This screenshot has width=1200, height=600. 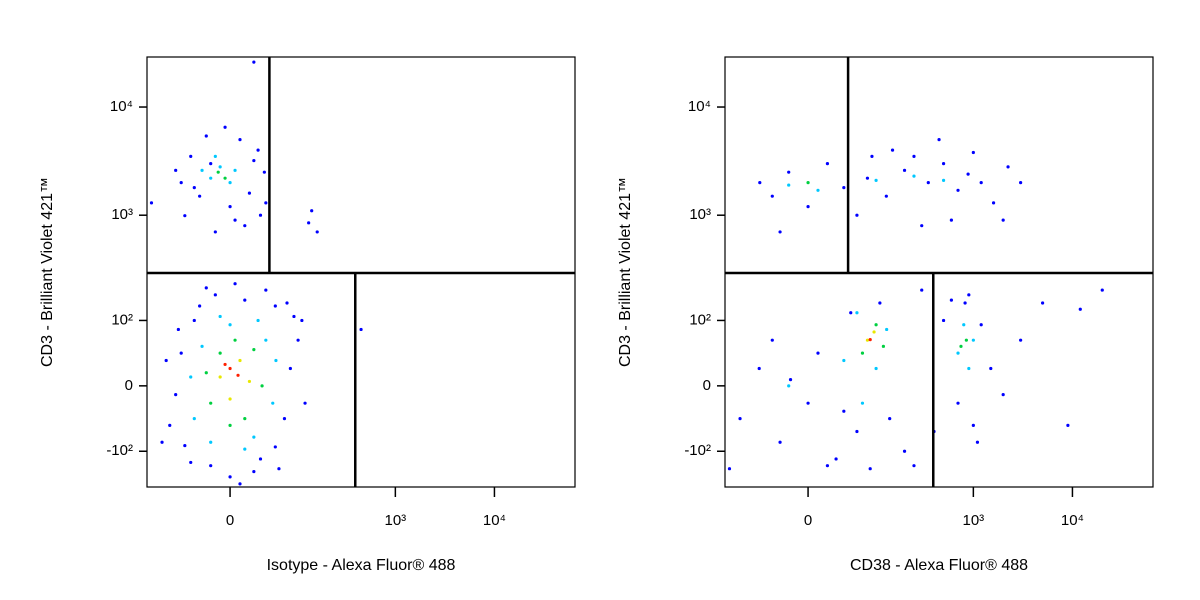 I want to click on y-tick-label: 10⁴, so click(x=121, y=106).